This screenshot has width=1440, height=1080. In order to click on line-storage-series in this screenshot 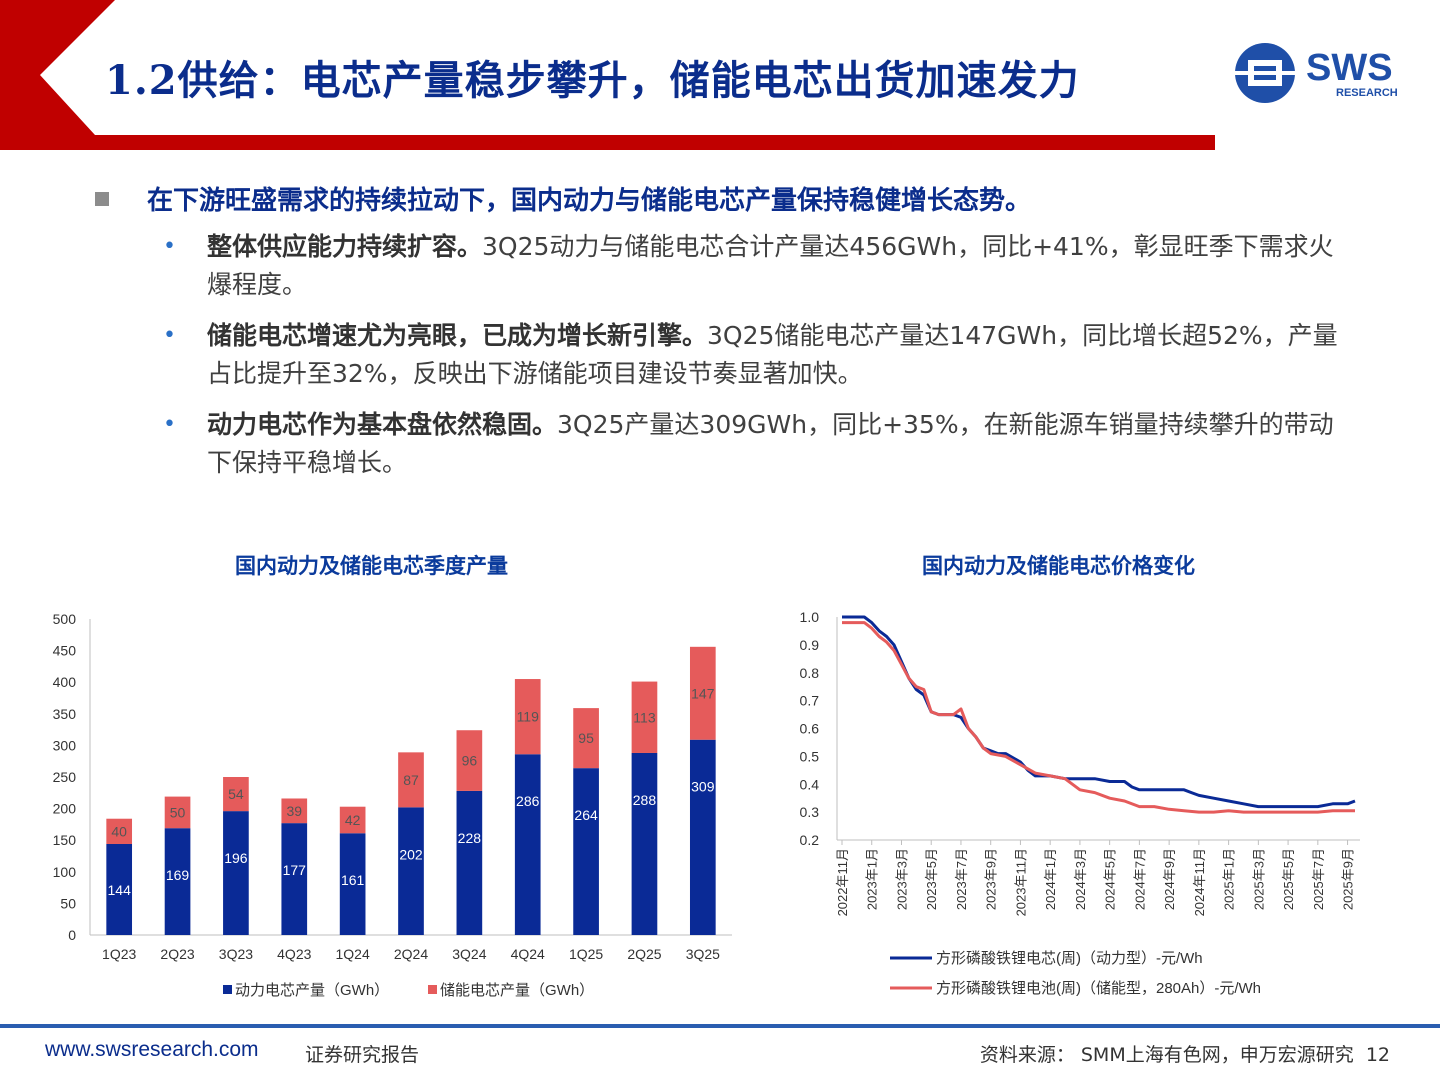, I will do `click(1098, 717)`.